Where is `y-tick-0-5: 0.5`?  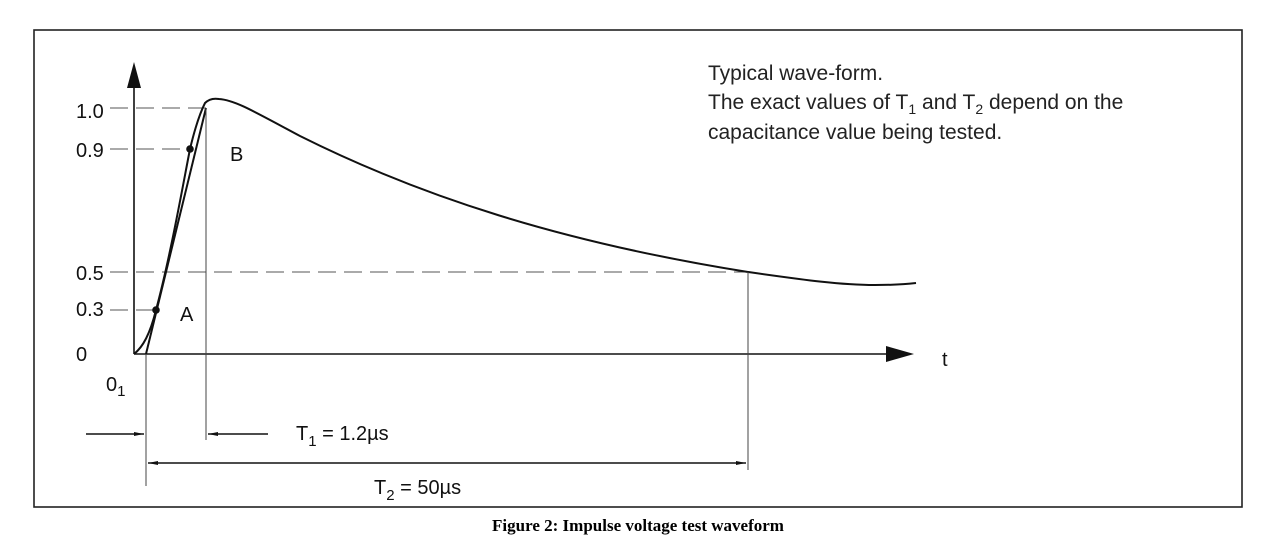
y-tick-0-5: 0.5 is located at coordinates (90, 274).